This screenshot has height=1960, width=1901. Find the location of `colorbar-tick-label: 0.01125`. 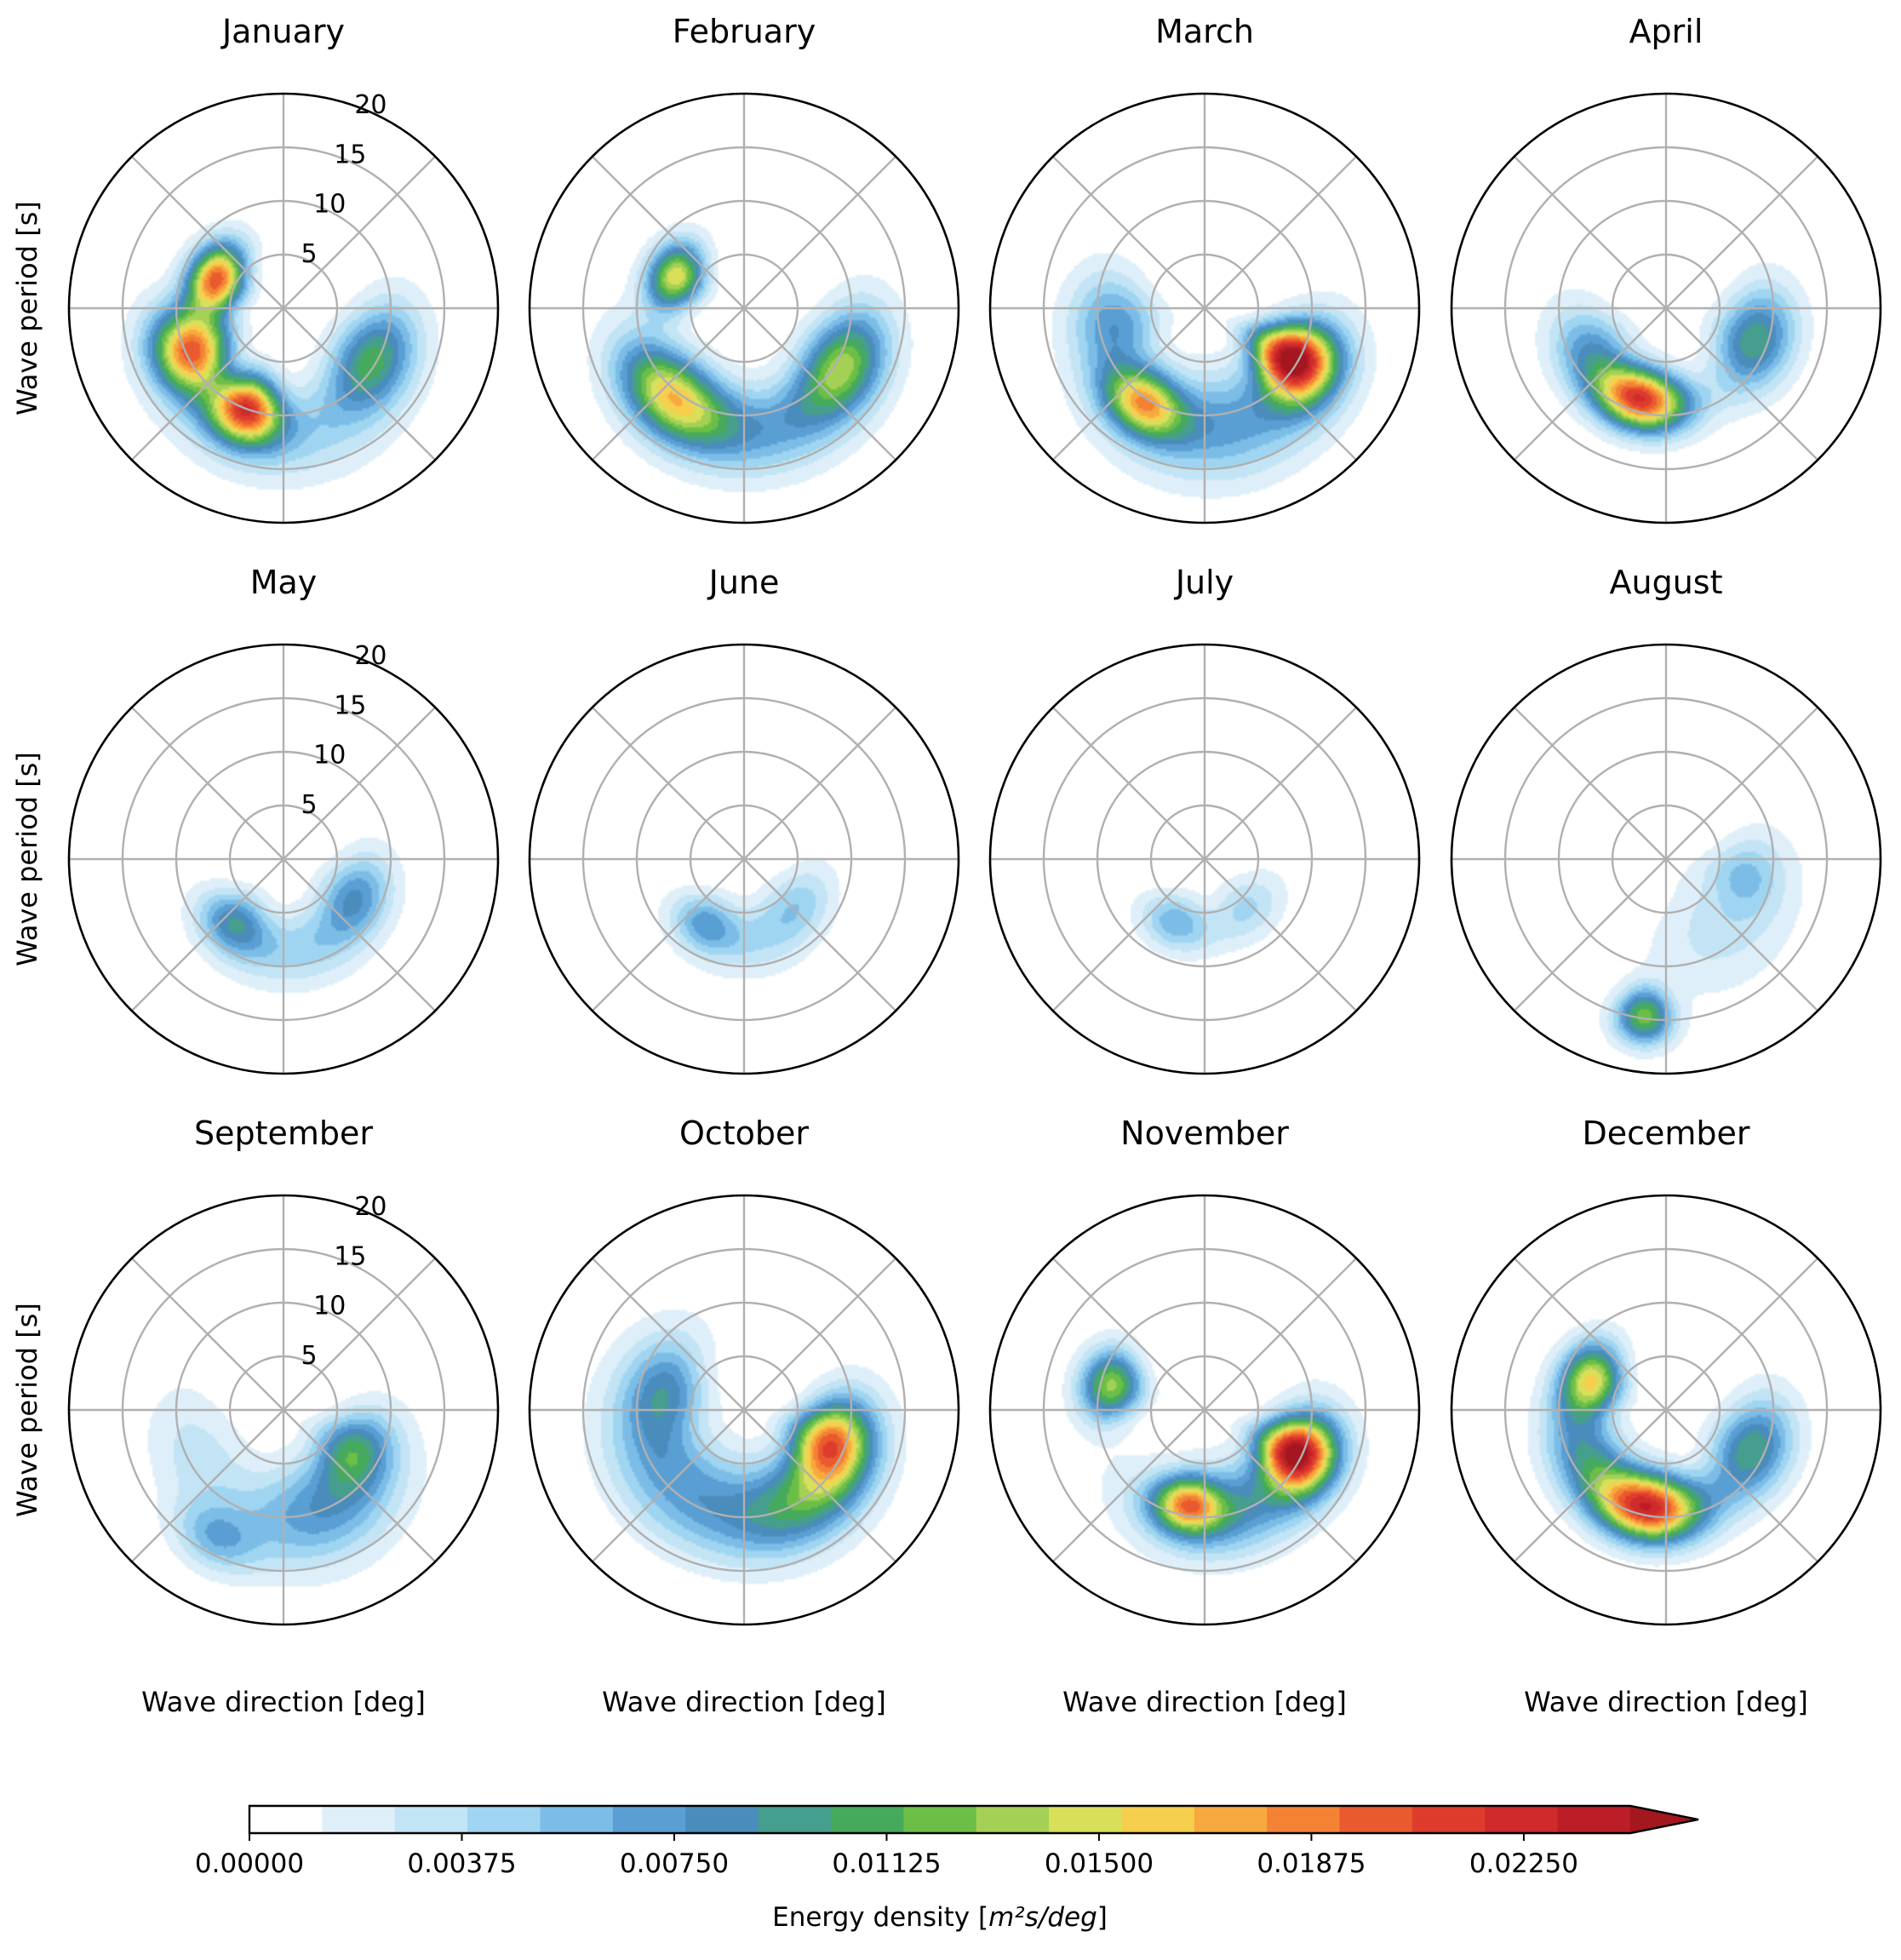

colorbar-tick-label: 0.01125 is located at coordinates (886, 1863).